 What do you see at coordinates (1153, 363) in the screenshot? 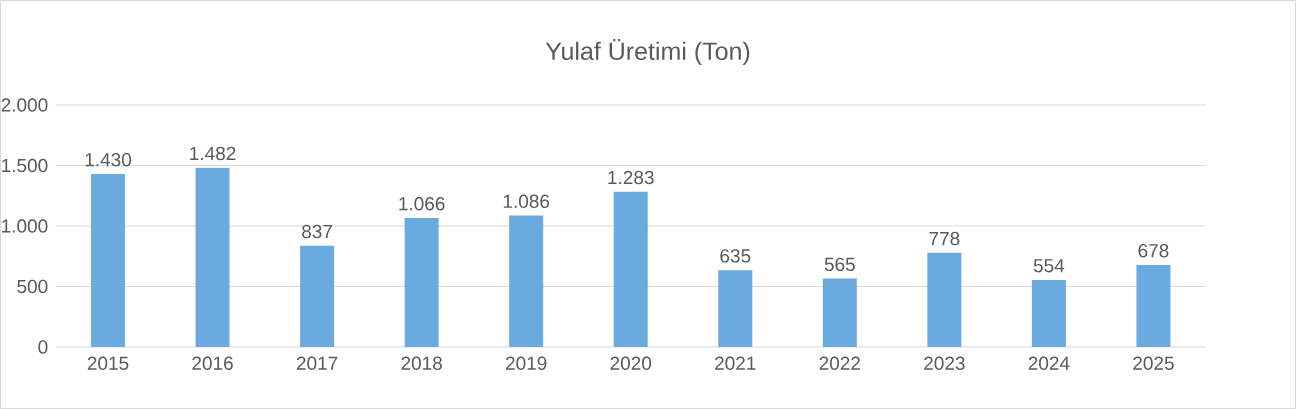
I see `x-tick-label: 2025` at bounding box center [1153, 363].